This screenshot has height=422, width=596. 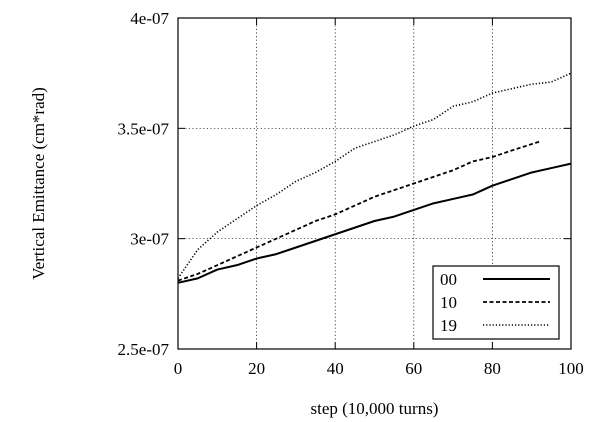 What do you see at coordinates (149, 239) in the screenshot?
I see `y-tick-label: 3e-07` at bounding box center [149, 239].